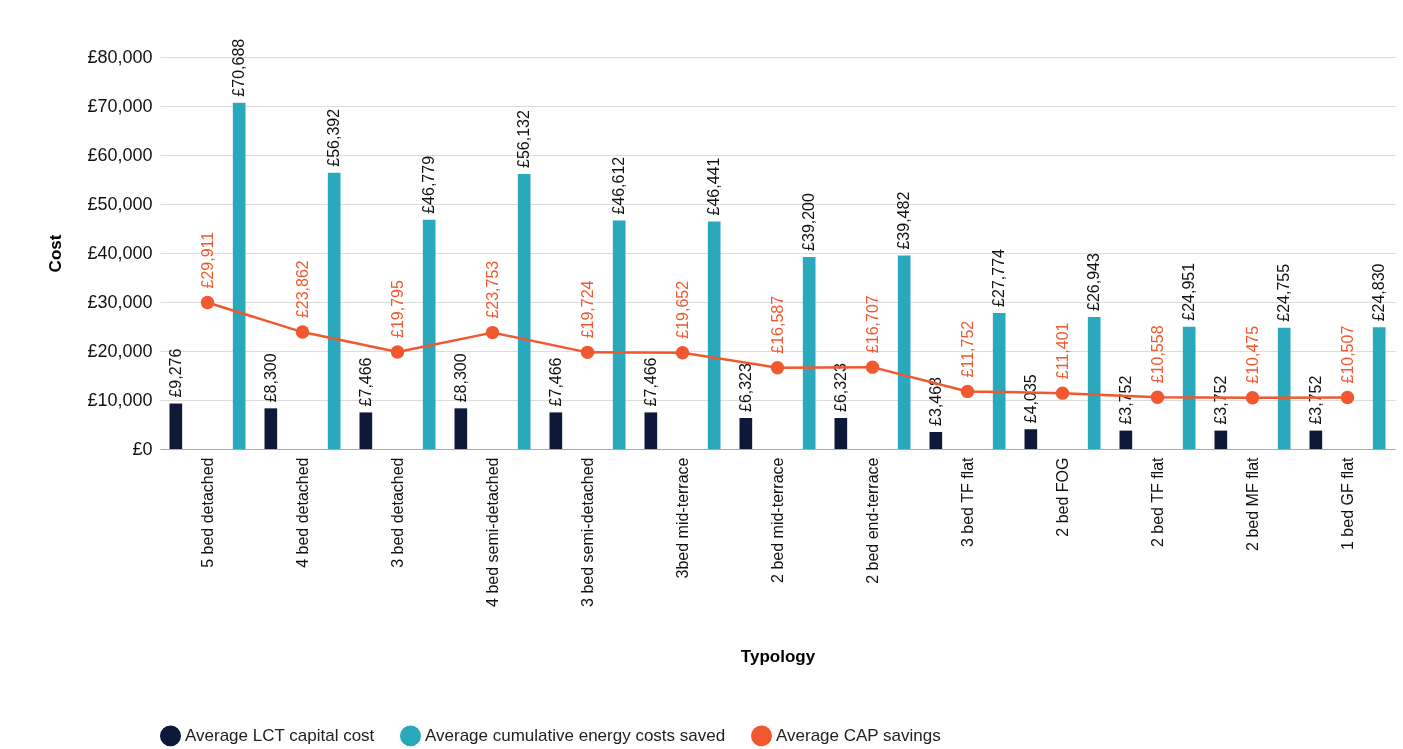 The image size is (1403, 749). What do you see at coordinates (778, 656) in the screenshot?
I see `x-axis-title: Typology` at bounding box center [778, 656].